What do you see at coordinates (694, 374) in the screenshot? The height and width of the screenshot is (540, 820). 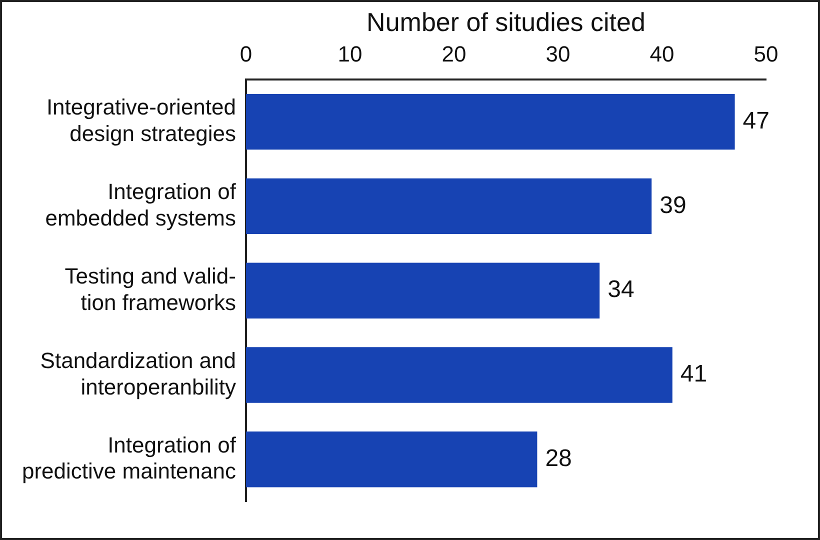 I see `data-label: 41` at bounding box center [694, 374].